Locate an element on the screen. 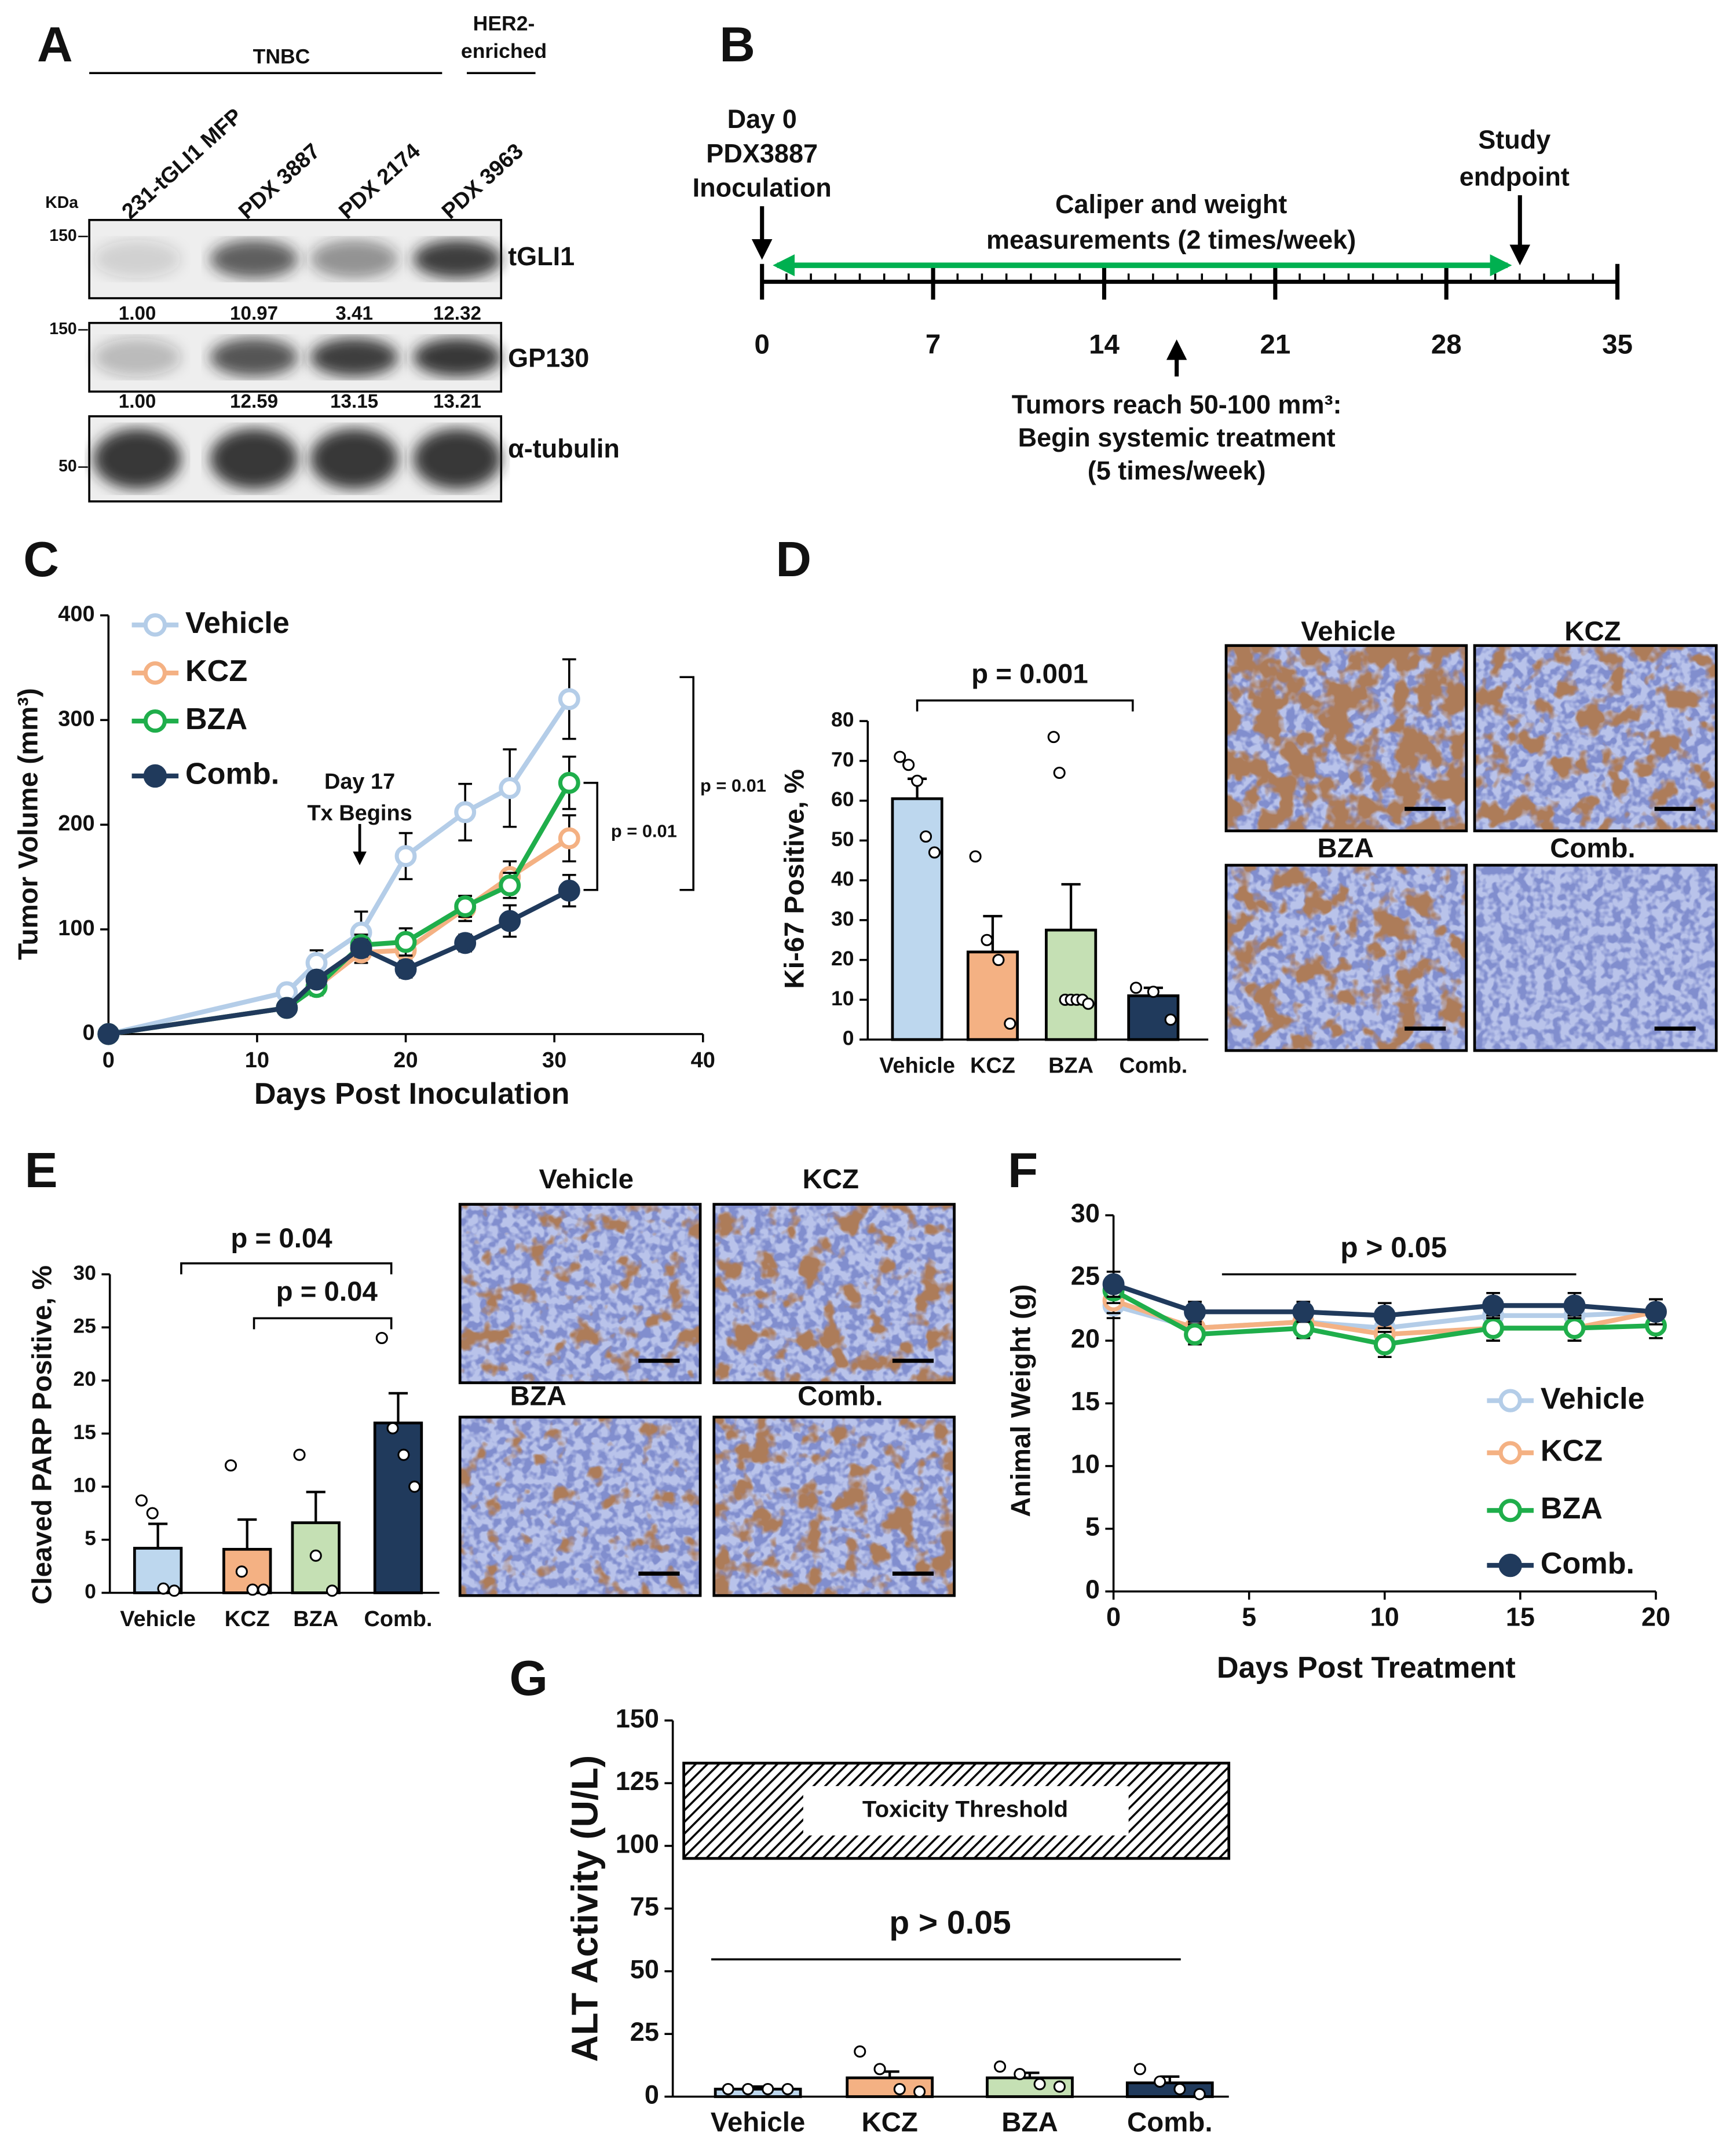 The width and height of the screenshot is (1730, 2156). x-tick-label: 40 is located at coordinates (703, 1060).